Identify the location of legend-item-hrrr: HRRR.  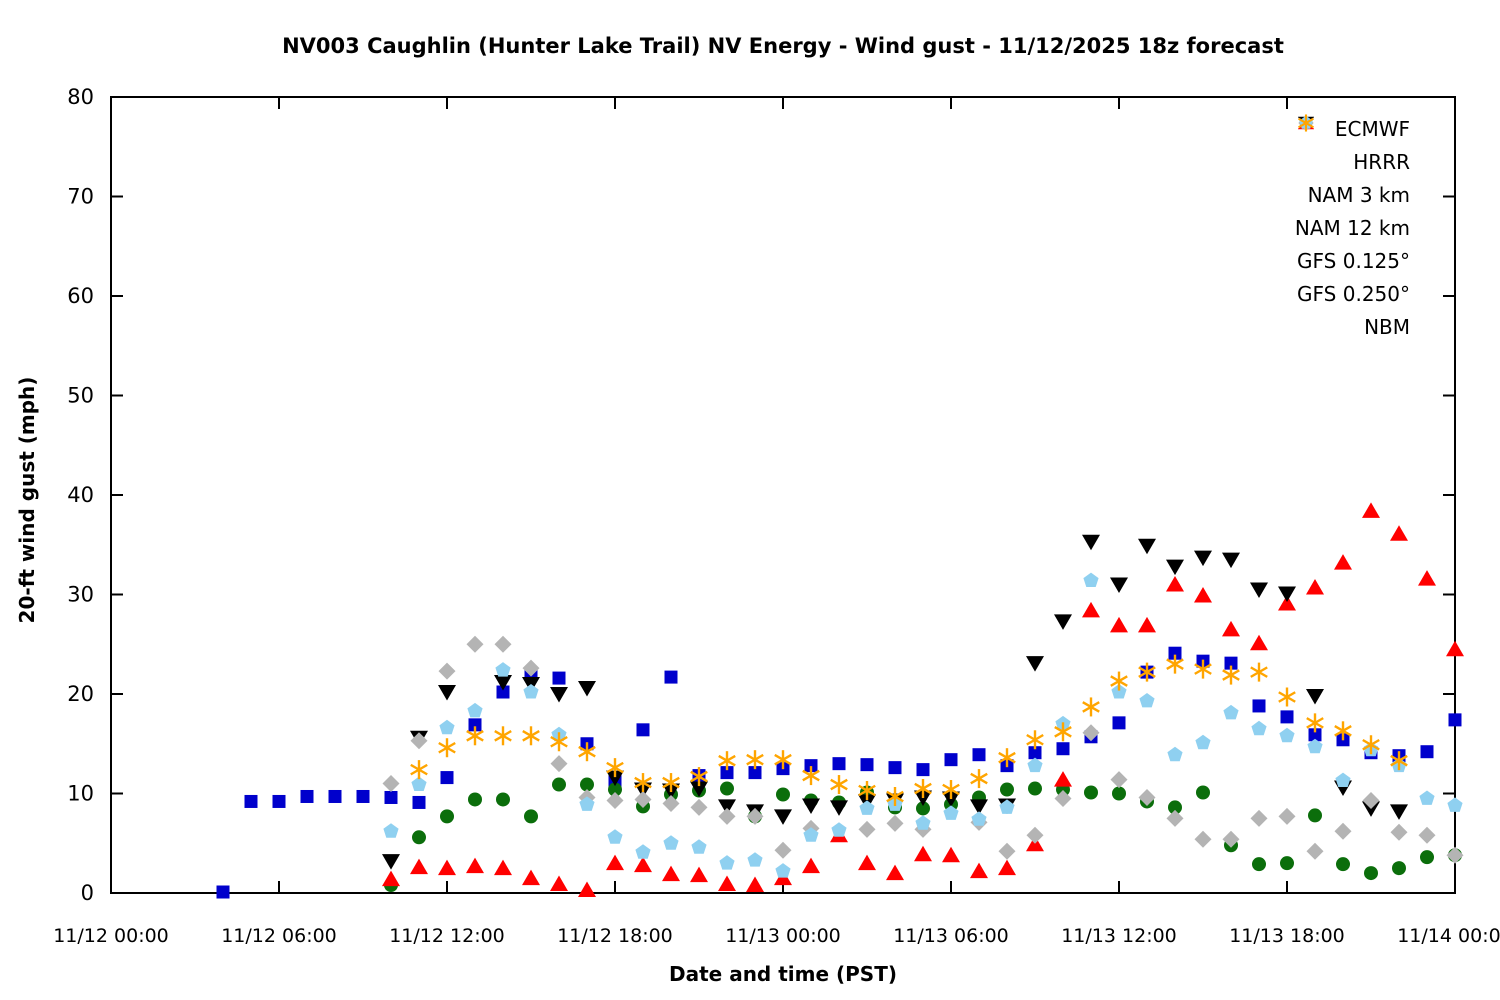
(1352, 147).